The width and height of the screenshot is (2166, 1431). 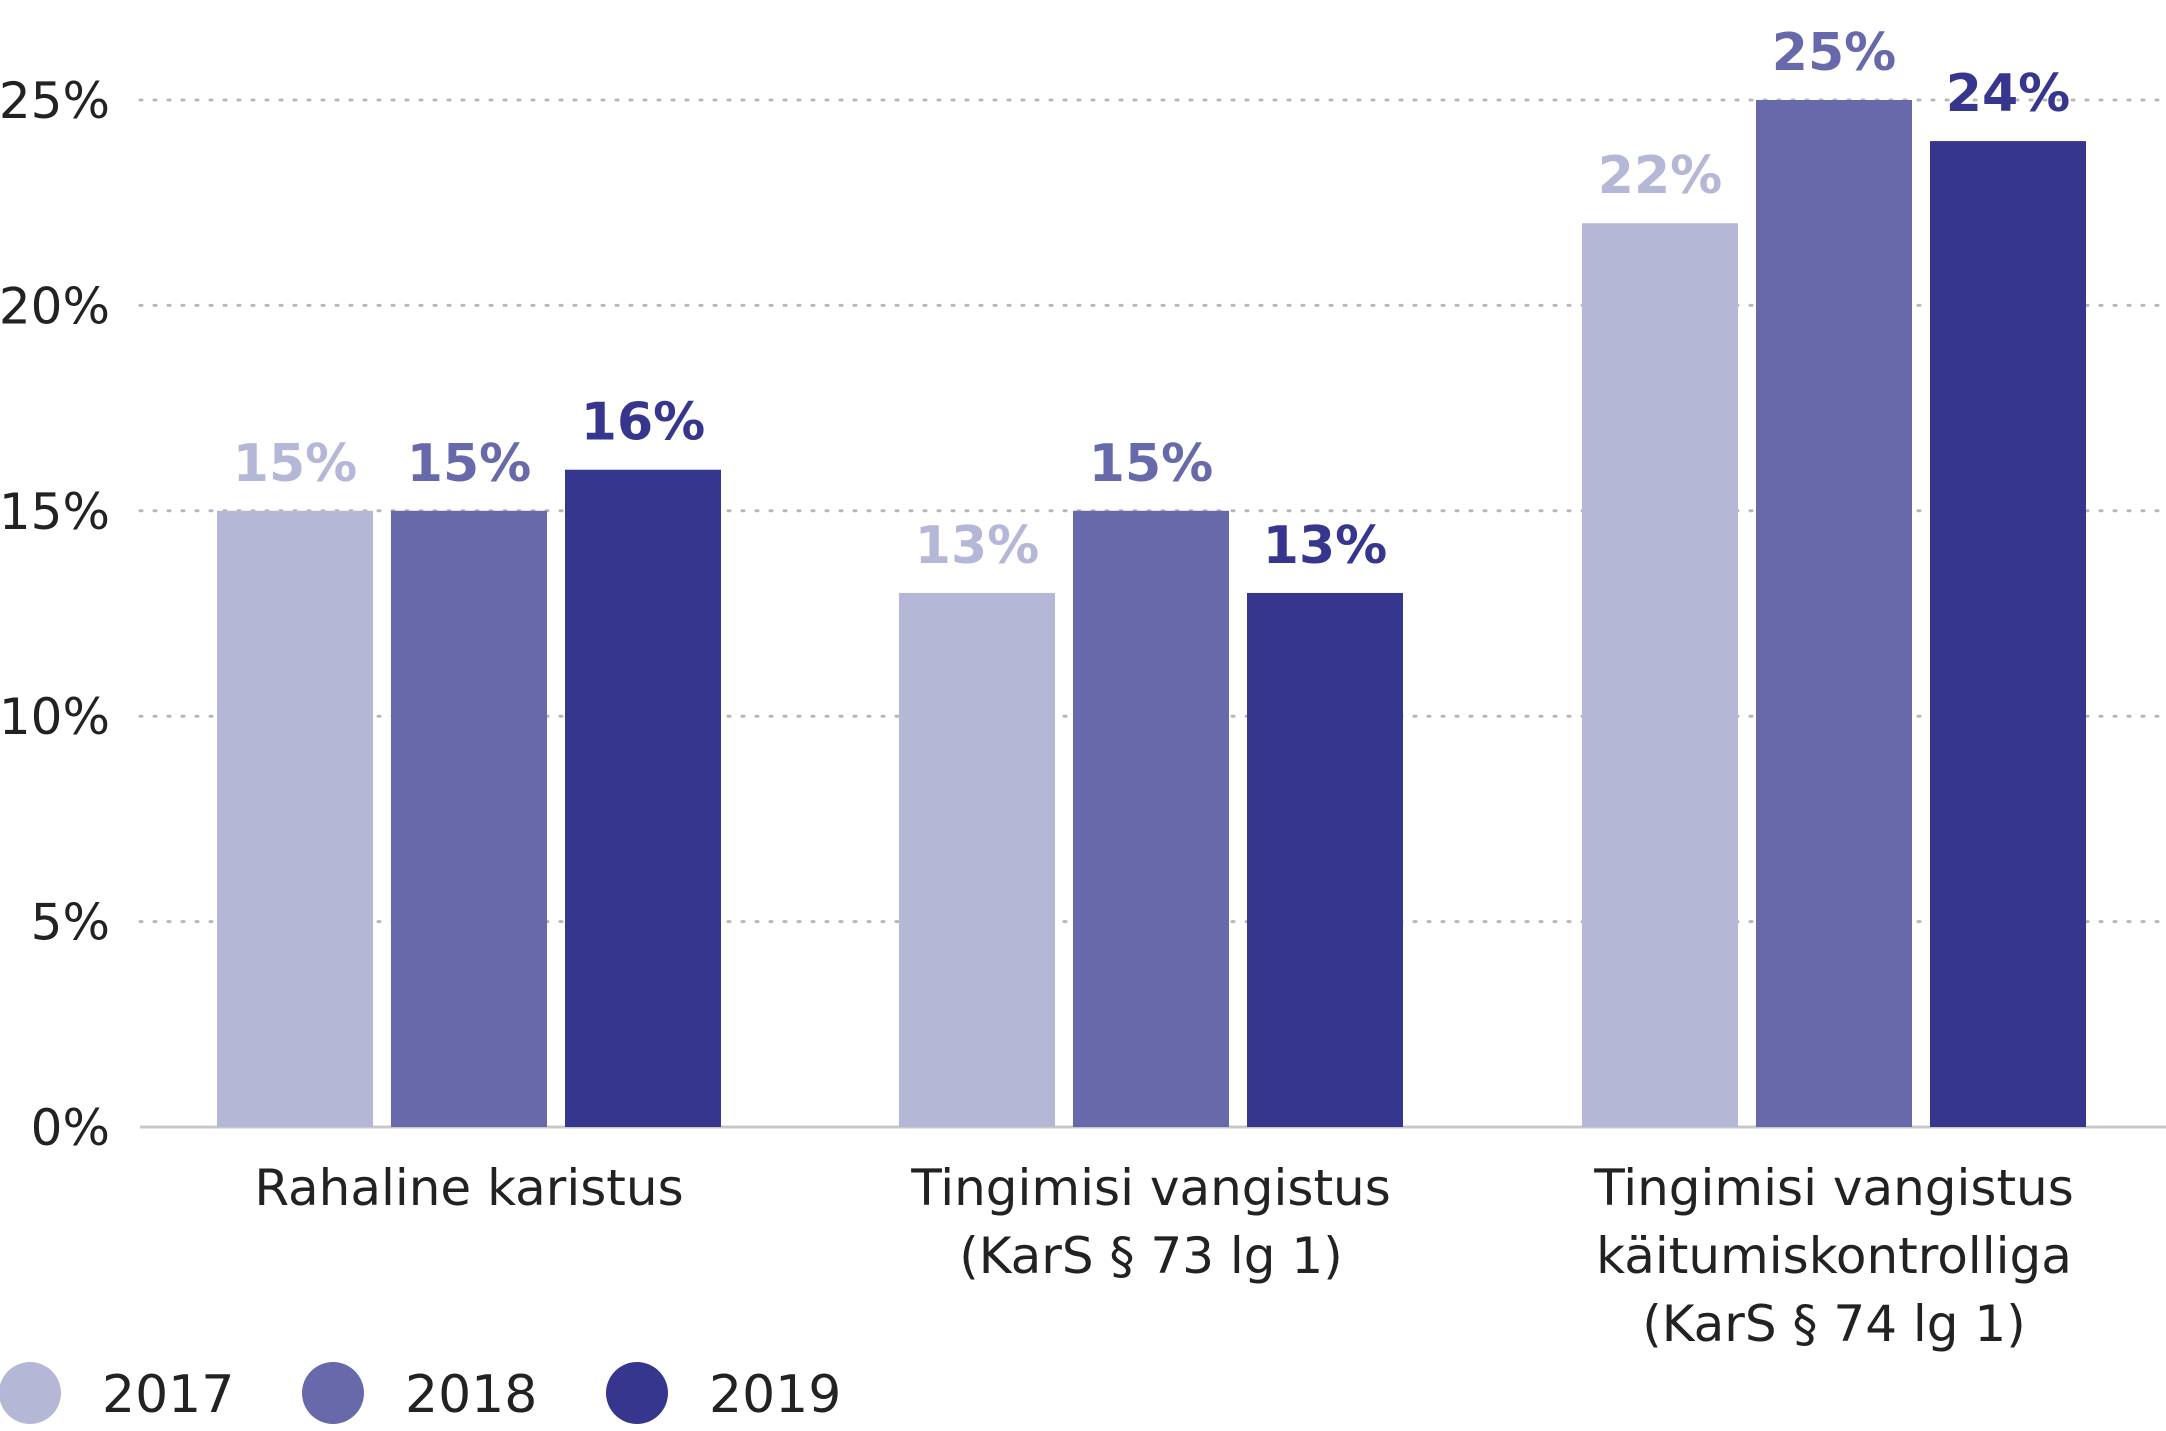 What do you see at coordinates (1834, 1256) in the screenshot?
I see `x-category-label: käitumiskontrolliga` at bounding box center [1834, 1256].